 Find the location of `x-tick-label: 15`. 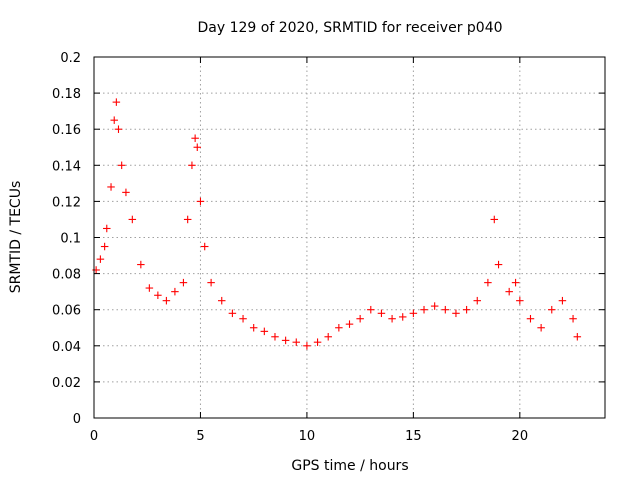

x-tick-label: 15 is located at coordinates (413, 436).